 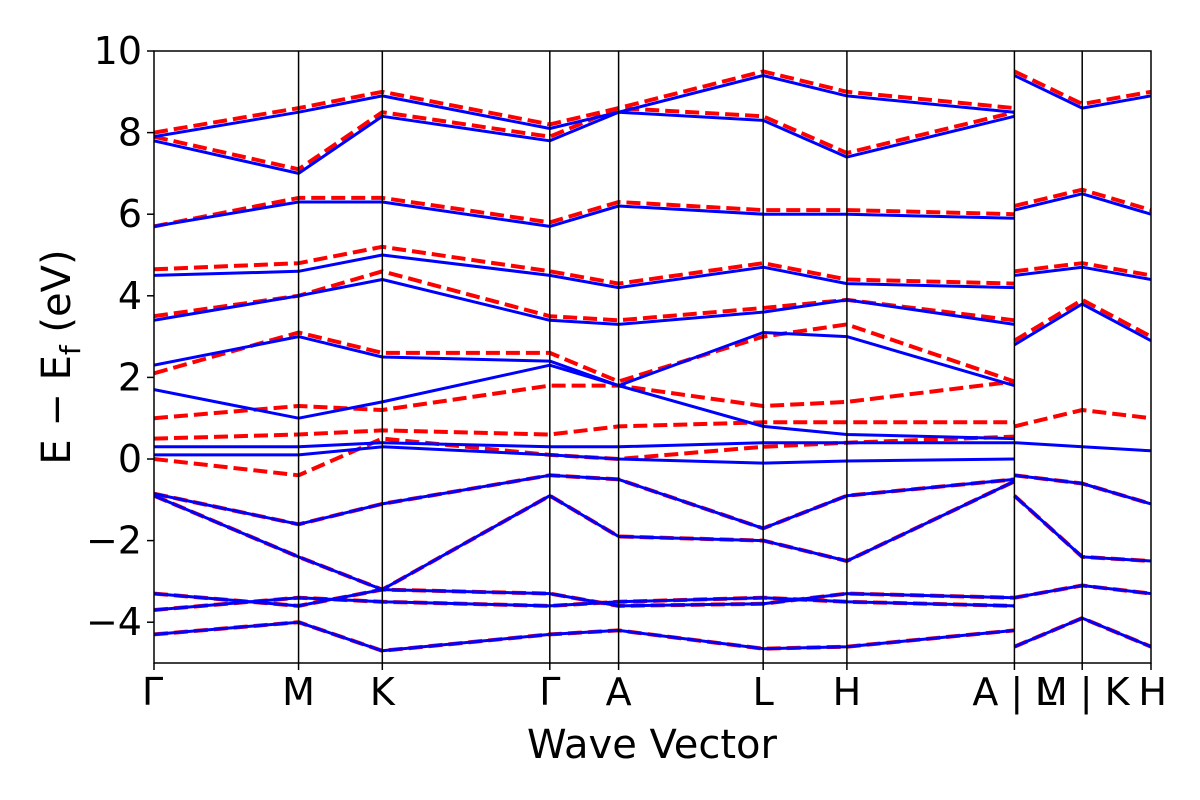 What do you see at coordinates (652, 745) in the screenshot?
I see `x-axis-title: Wave Vector` at bounding box center [652, 745].